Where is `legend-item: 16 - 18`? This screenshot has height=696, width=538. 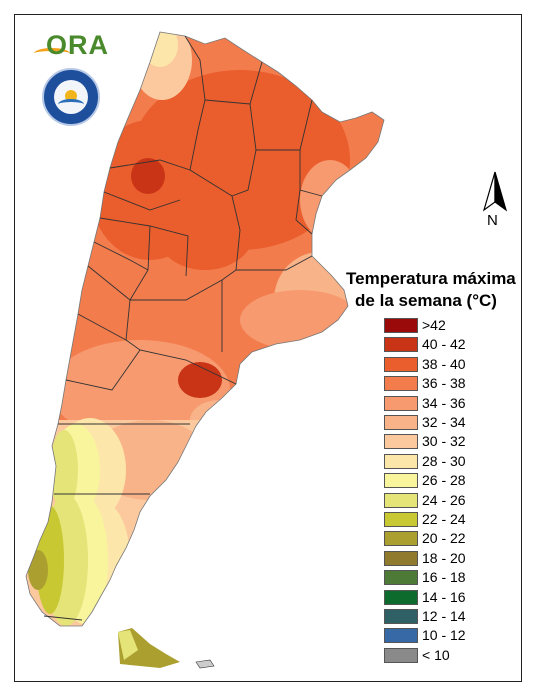 legend-item: 16 - 18 is located at coordinates (449, 577).